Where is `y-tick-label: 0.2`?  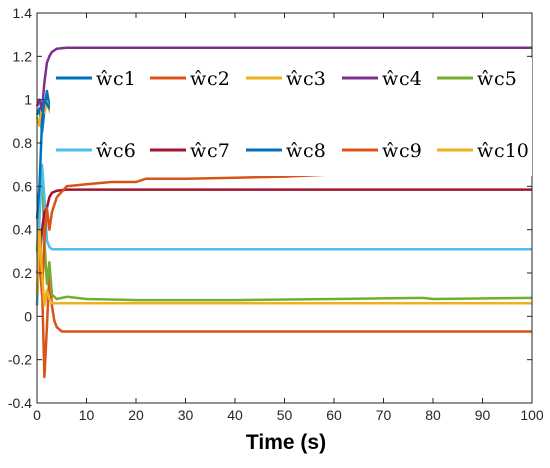
y-tick-label: 0.2 is located at coordinates (23, 273).